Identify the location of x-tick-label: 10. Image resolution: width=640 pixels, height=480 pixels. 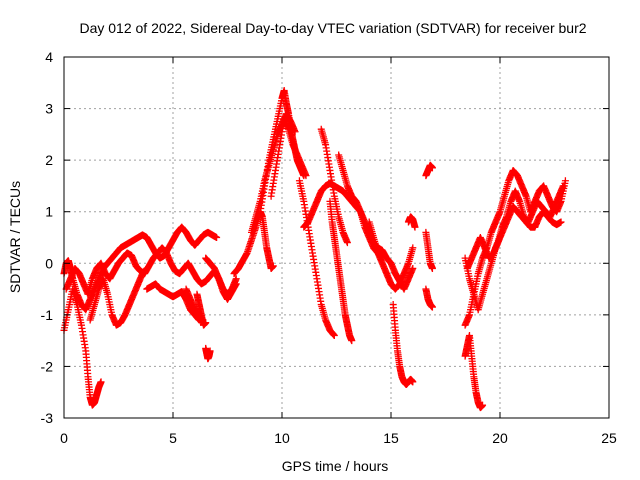
(282, 438).